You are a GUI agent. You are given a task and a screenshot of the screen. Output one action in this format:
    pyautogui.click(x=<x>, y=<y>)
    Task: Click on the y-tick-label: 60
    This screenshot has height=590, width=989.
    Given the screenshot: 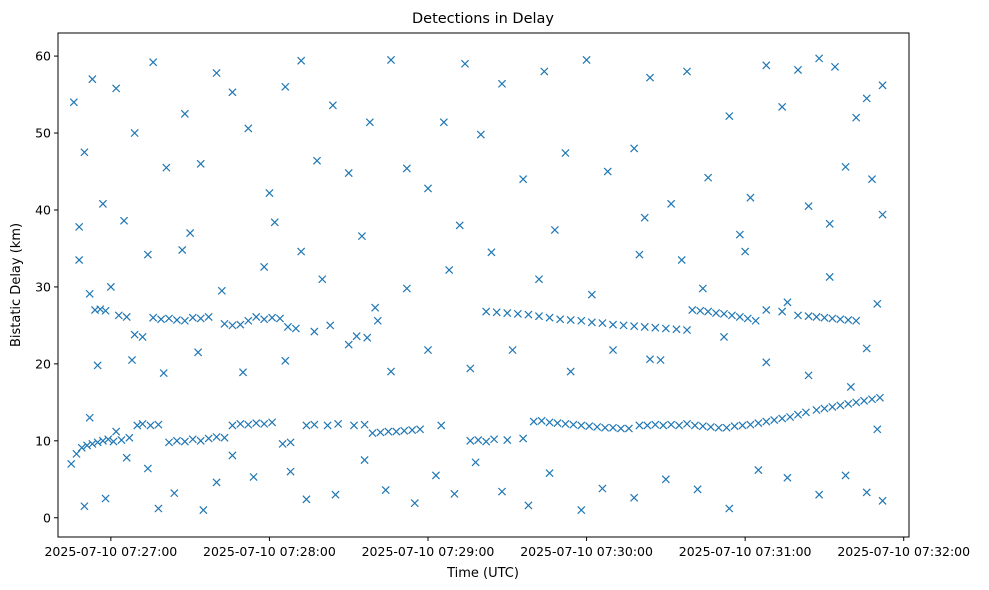 What is the action you would take?
    pyautogui.click(x=43, y=56)
    